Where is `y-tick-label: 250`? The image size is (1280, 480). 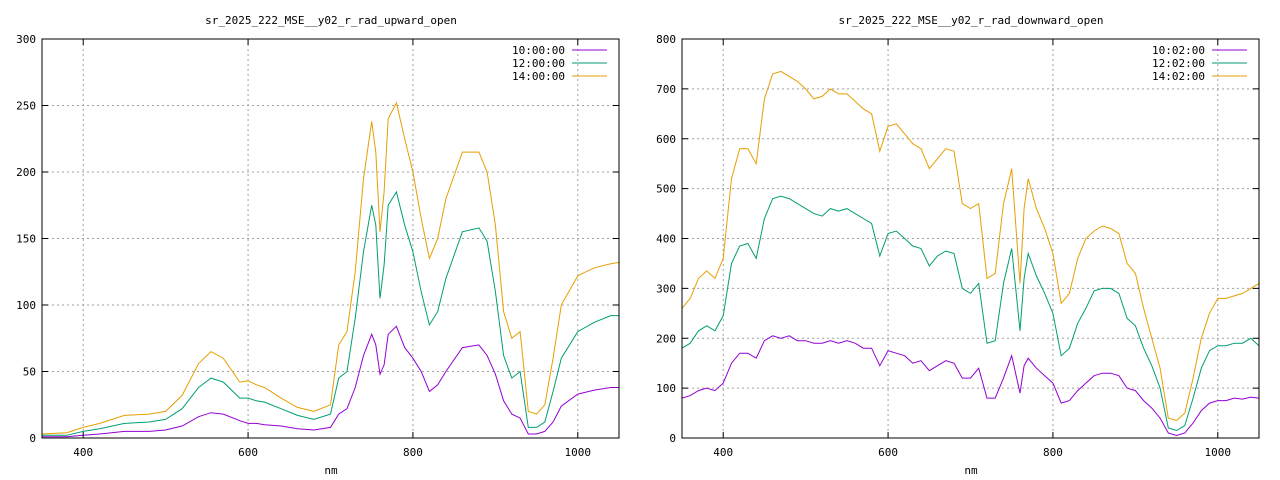 y-tick-label: 250 is located at coordinates (26, 106).